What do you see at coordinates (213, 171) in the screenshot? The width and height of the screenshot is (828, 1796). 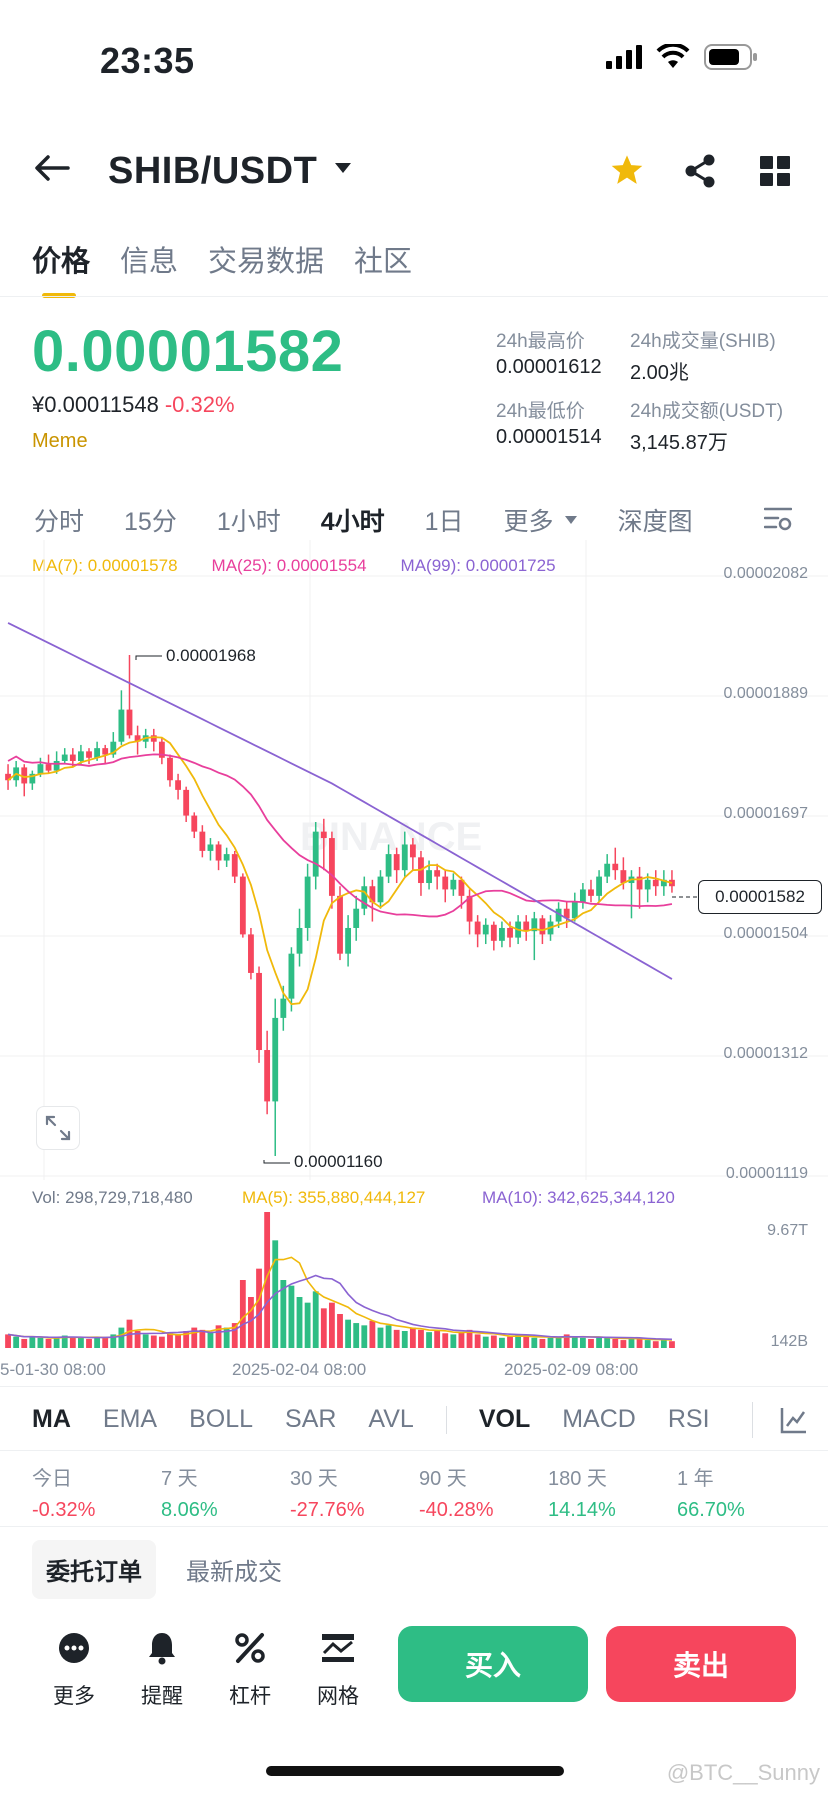 I see `pair-title: SHIB/USDT` at bounding box center [213, 171].